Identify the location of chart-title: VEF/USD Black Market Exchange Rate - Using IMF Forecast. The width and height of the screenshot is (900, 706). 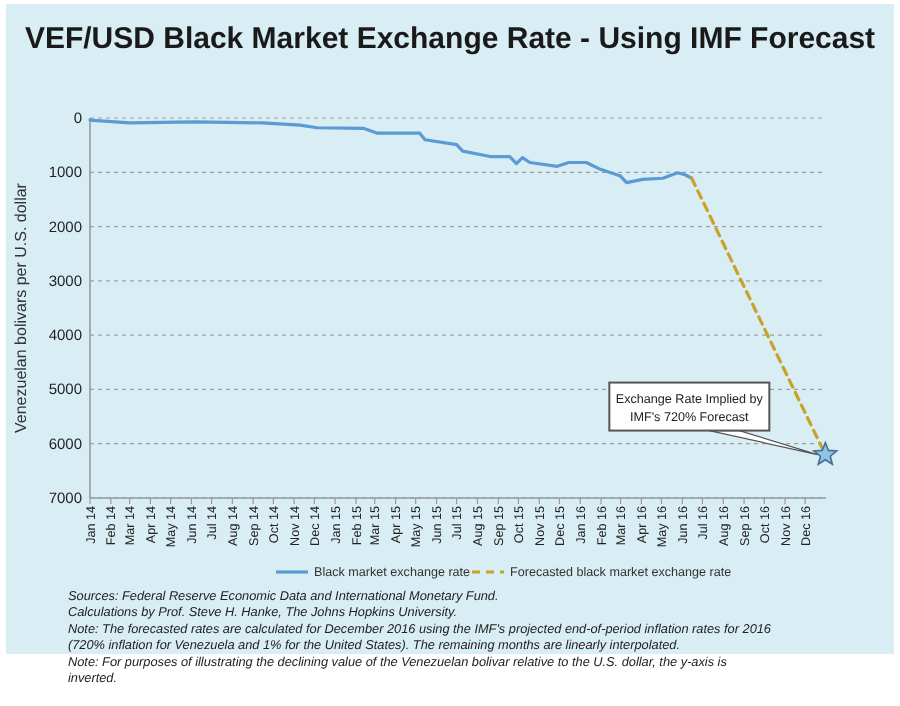
(450, 39).